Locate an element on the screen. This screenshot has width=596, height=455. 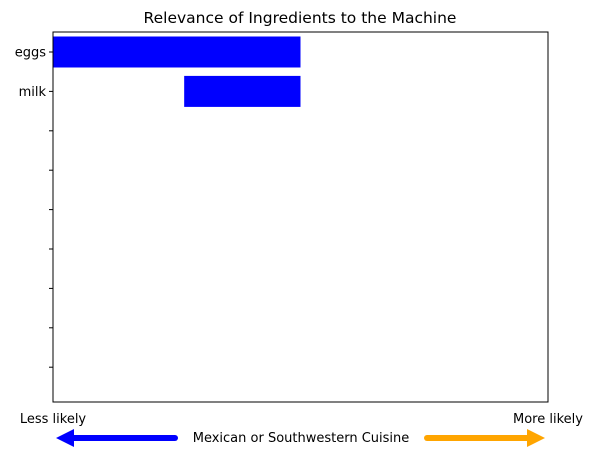
x-axis-label: Mexican or Southwestern Cuisine is located at coordinates (301, 438).